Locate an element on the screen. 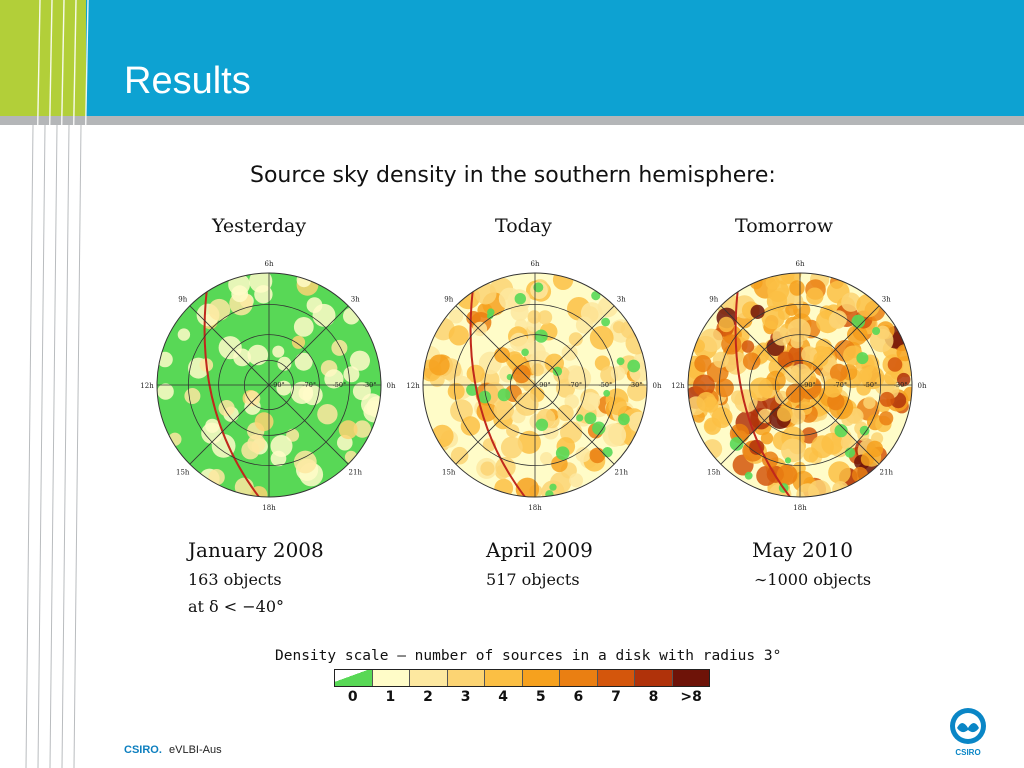 This screenshot has width=1024, height=768. density-level-label: 6 is located at coordinates (578, 697).